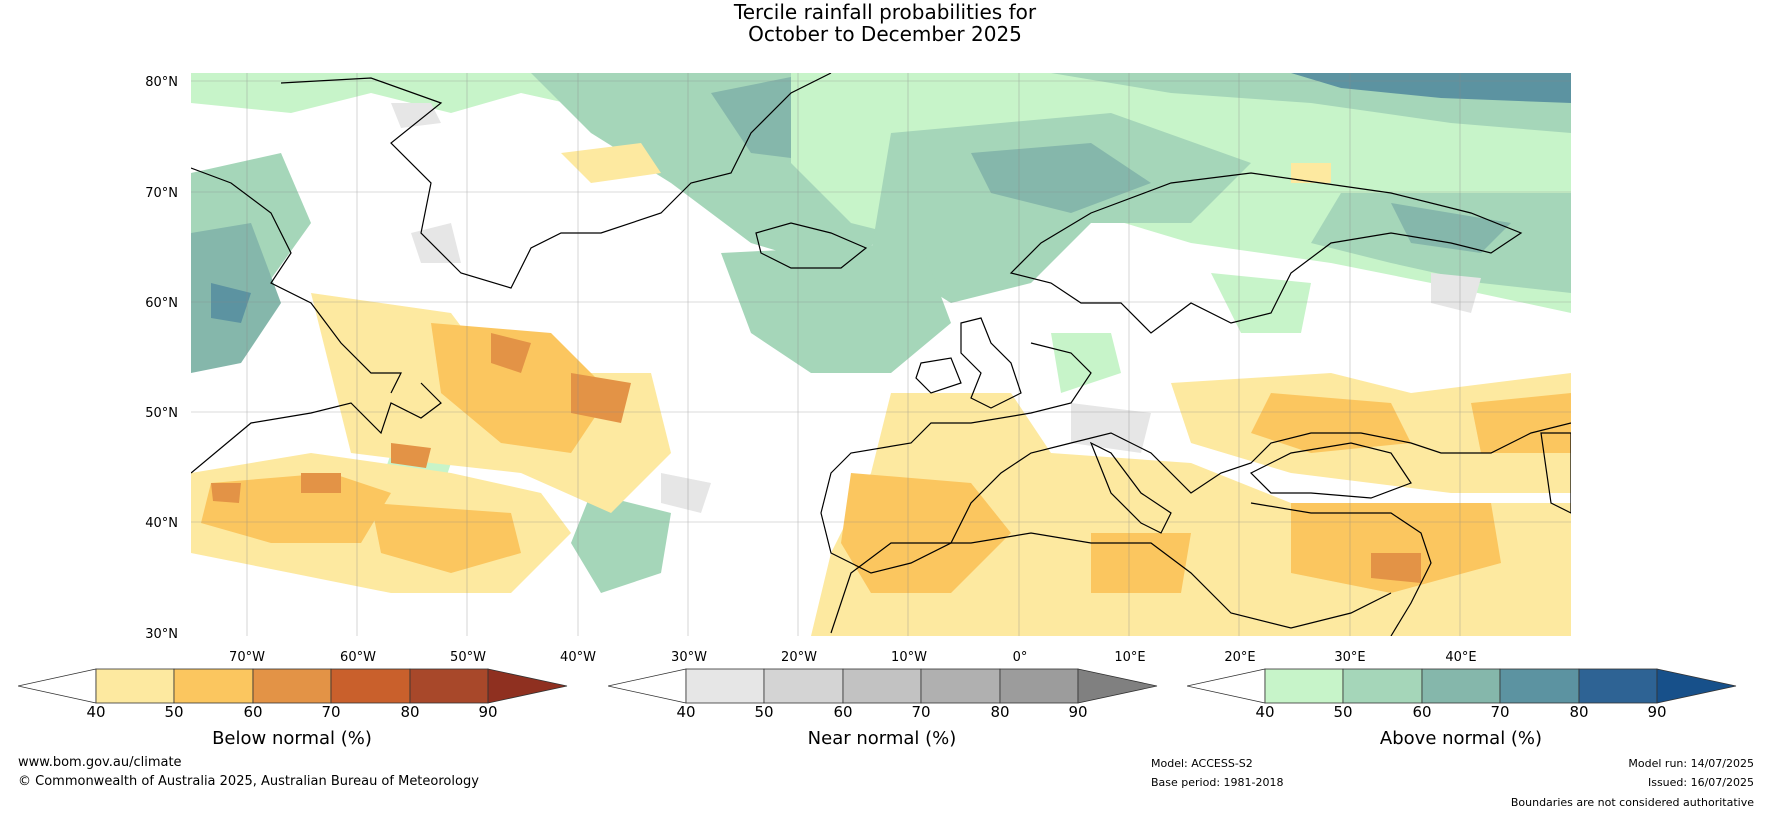 Image resolution: width=1770 pixels, height=816 pixels. Describe the element at coordinates (161, 82) in the screenshot. I see `lat-label-80n: 80°N` at that location.